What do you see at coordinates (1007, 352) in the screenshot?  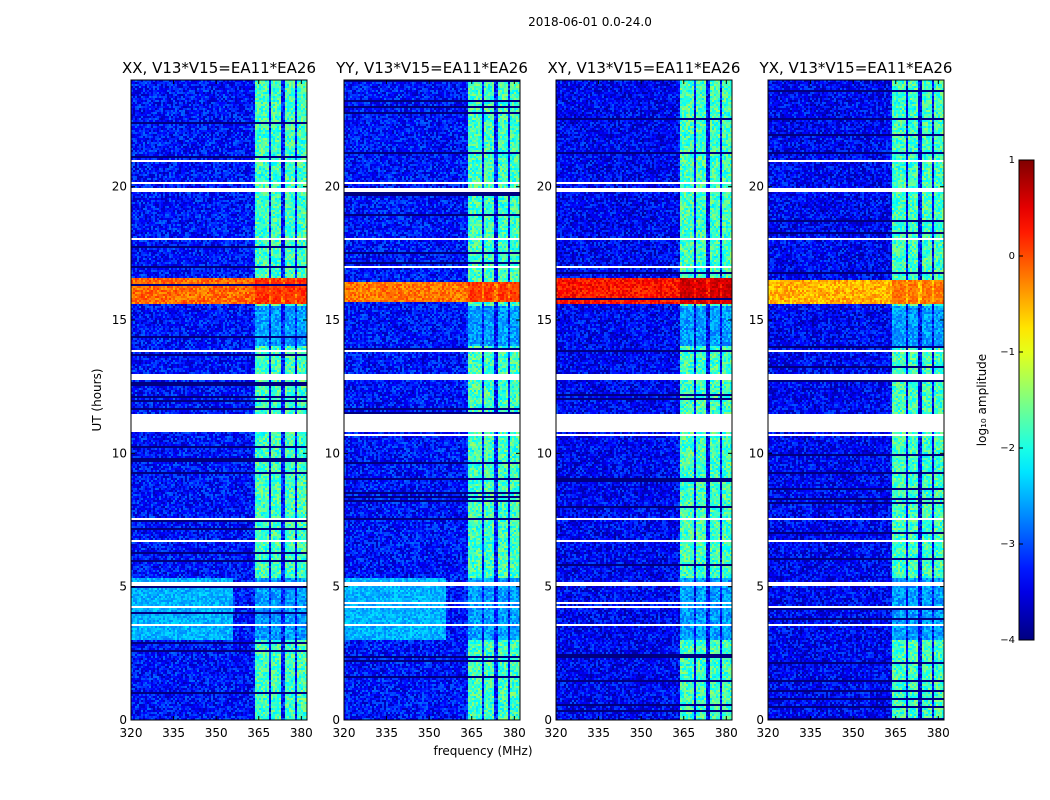 I see `colorbar-tick-label: −1` at bounding box center [1007, 352].